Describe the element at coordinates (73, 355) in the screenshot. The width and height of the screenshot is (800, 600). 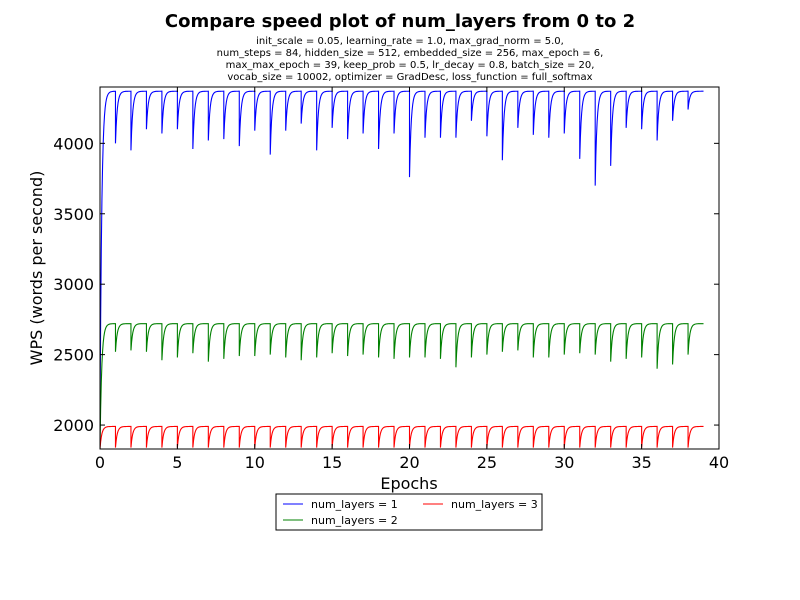
I see `y-tick-label: 2500` at that location.